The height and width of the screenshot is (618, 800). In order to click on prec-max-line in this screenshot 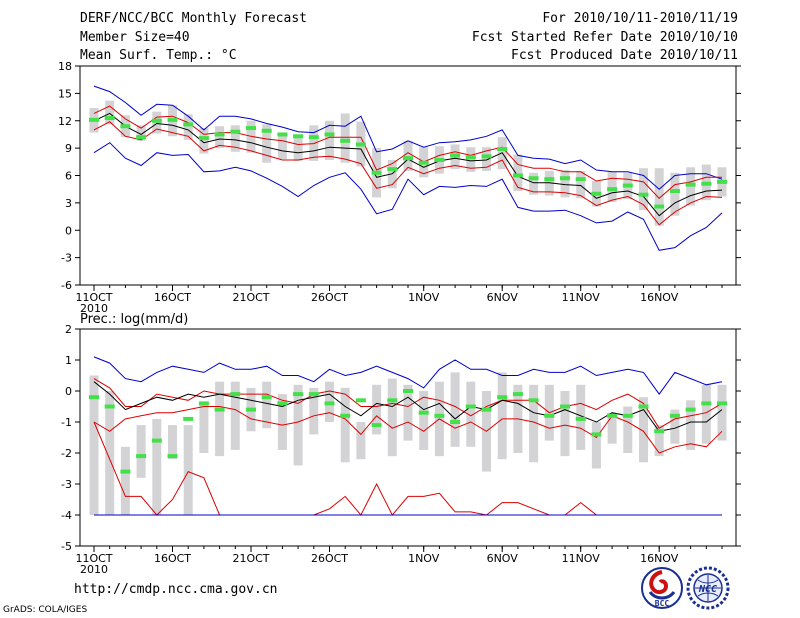, I will do `click(408, 375)`.